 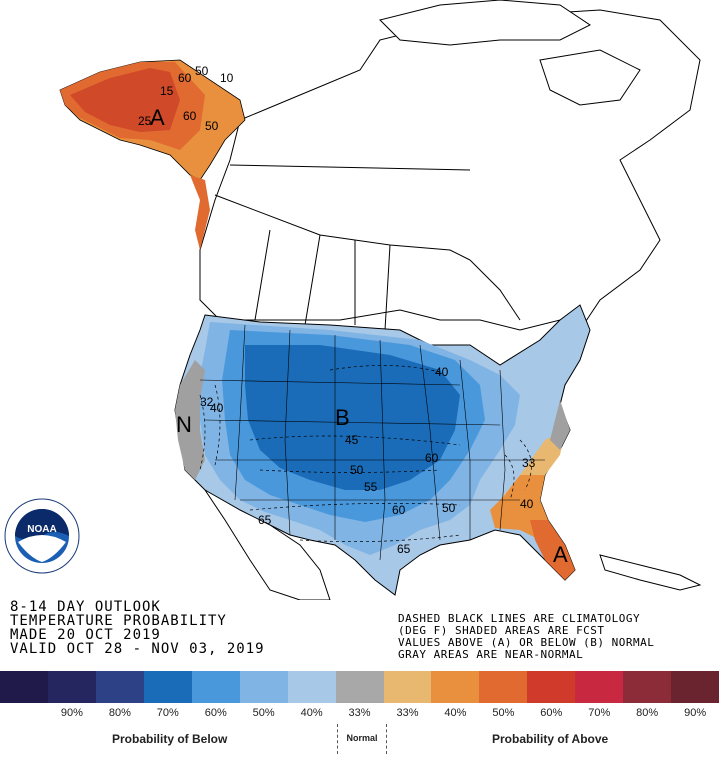 What do you see at coordinates (202, 71) in the screenshot?
I see `ak-contour-50a: 50` at bounding box center [202, 71].